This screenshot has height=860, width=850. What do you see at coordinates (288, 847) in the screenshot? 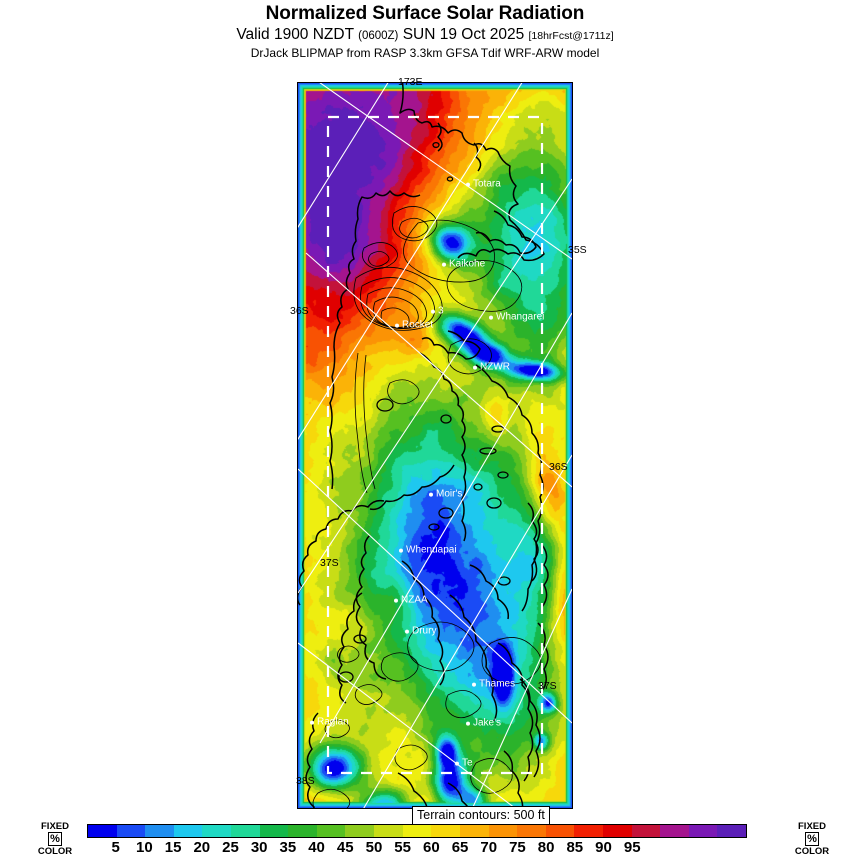
I see `colorbar-tick: 35` at bounding box center [288, 847].